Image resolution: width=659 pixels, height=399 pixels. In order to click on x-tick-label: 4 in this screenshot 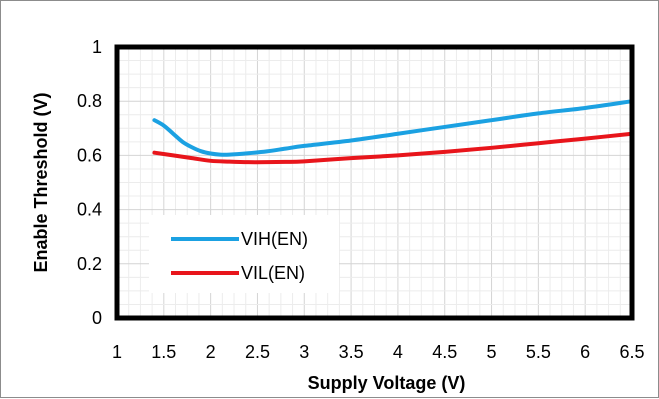, I will do `click(398, 352)`.